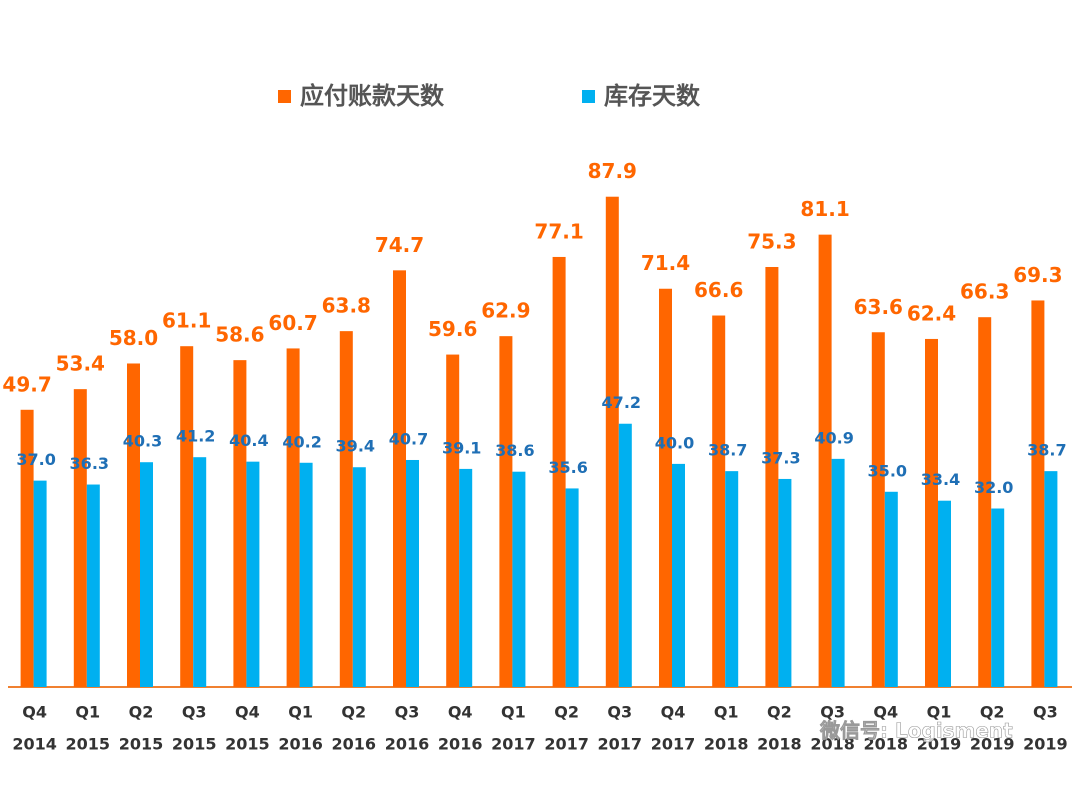  Describe the element at coordinates (408, 438) in the screenshot. I see `value-label: 40.7` at that location.